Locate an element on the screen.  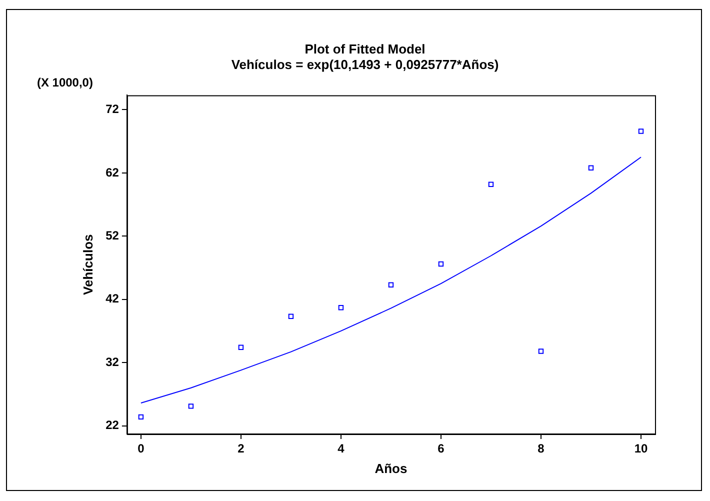
x-tick-label: 6 is located at coordinates (441, 449).